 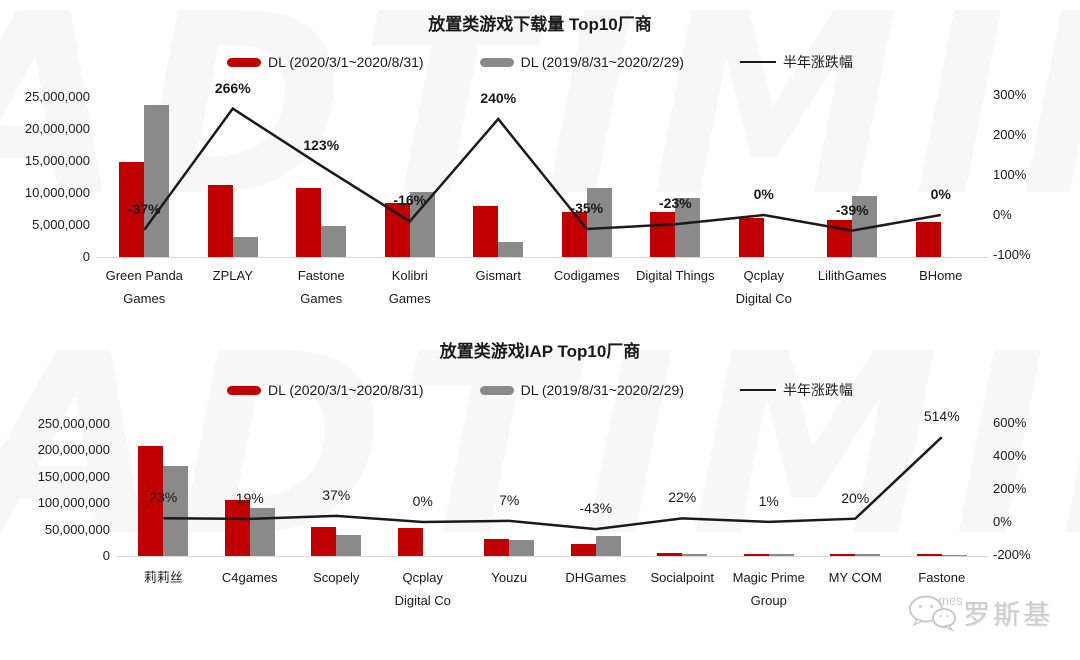 I want to click on point-label: 514%, so click(x=941, y=416).